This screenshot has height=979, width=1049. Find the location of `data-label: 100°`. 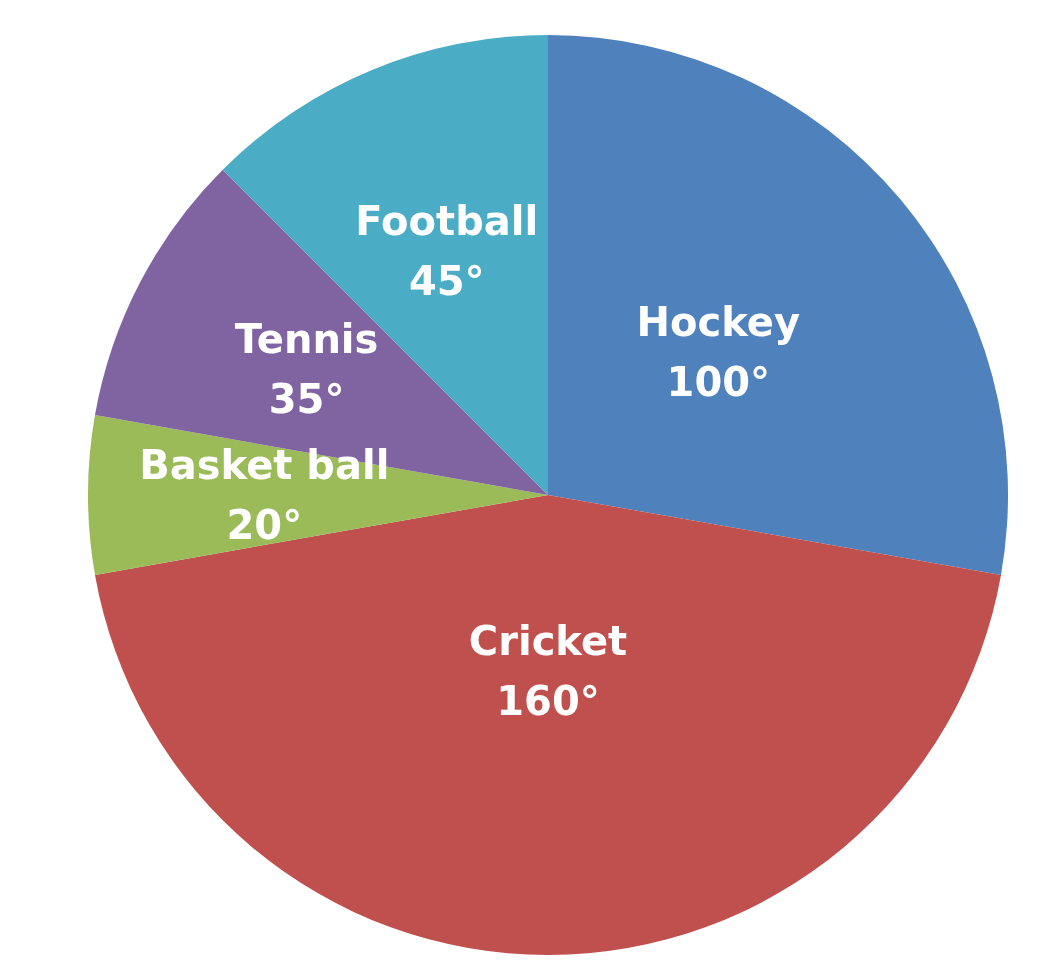

data-label: 100° is located at coordinates (718, 382).